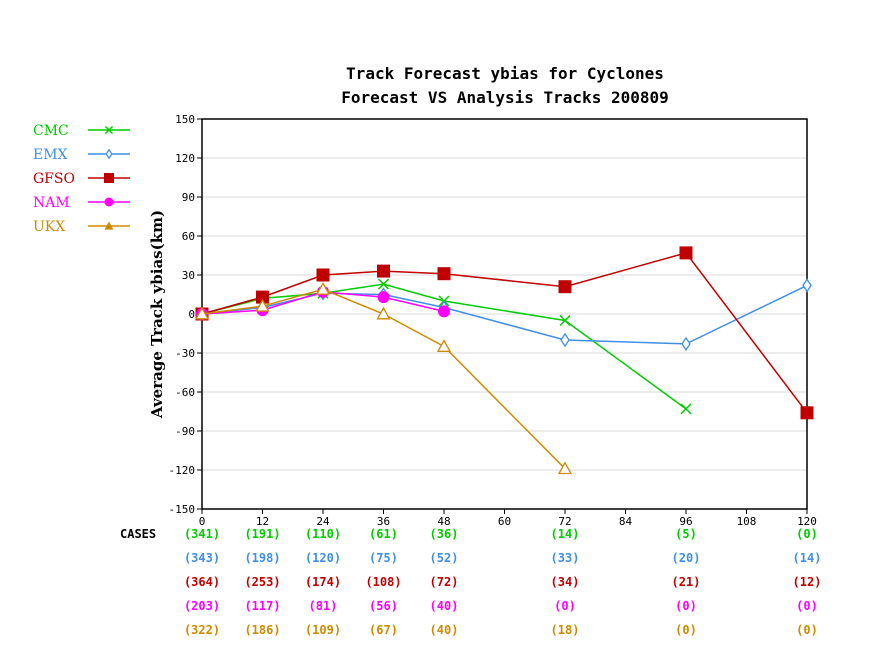 The height and width of the screenshot is (666, 888). What do you see at coordinates (202, 534) in the screenshot?
I see `case-count-cmc: (341)` at bounding box center [202, 534].